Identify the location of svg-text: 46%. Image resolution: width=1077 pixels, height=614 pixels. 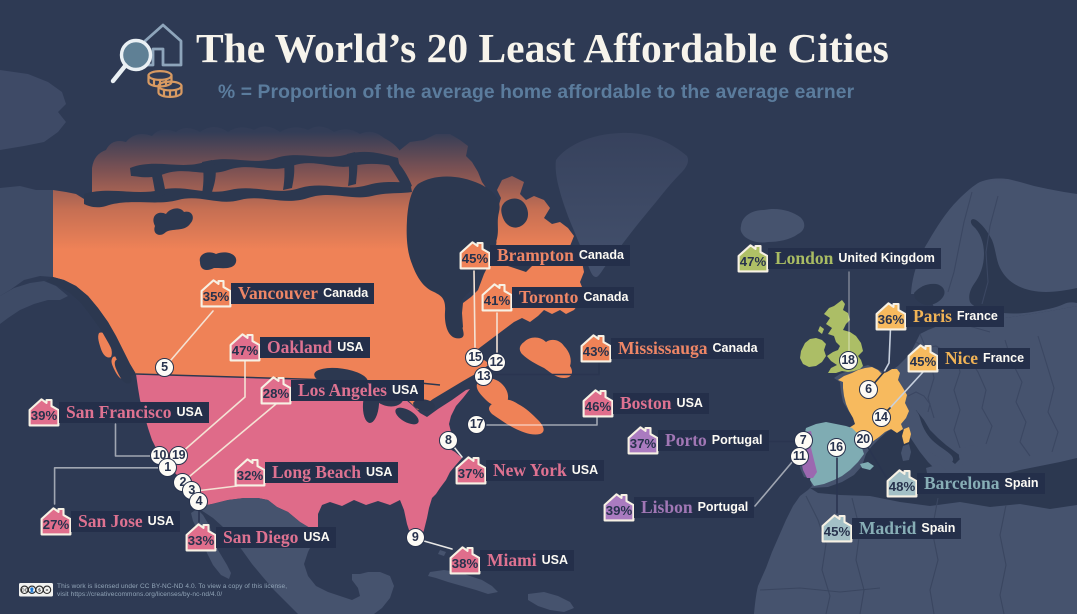
(598, 406).